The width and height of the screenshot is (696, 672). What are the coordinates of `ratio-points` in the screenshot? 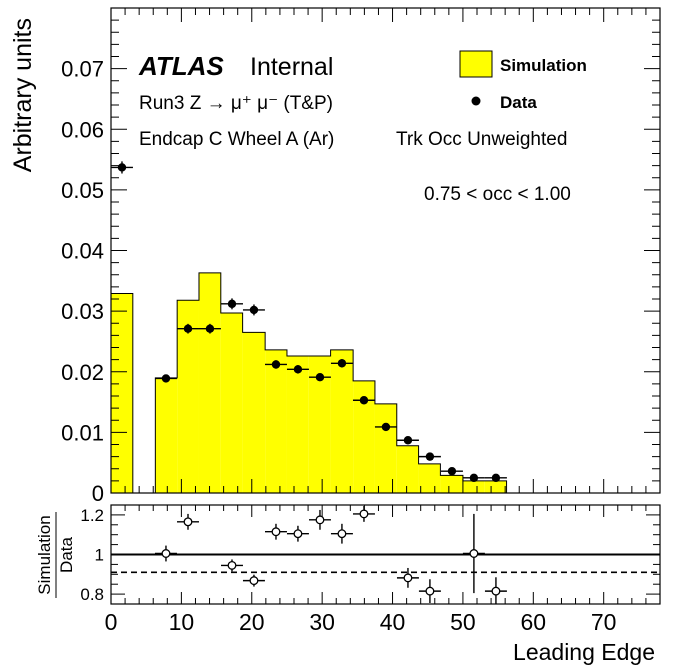 It's located at (330, 554).